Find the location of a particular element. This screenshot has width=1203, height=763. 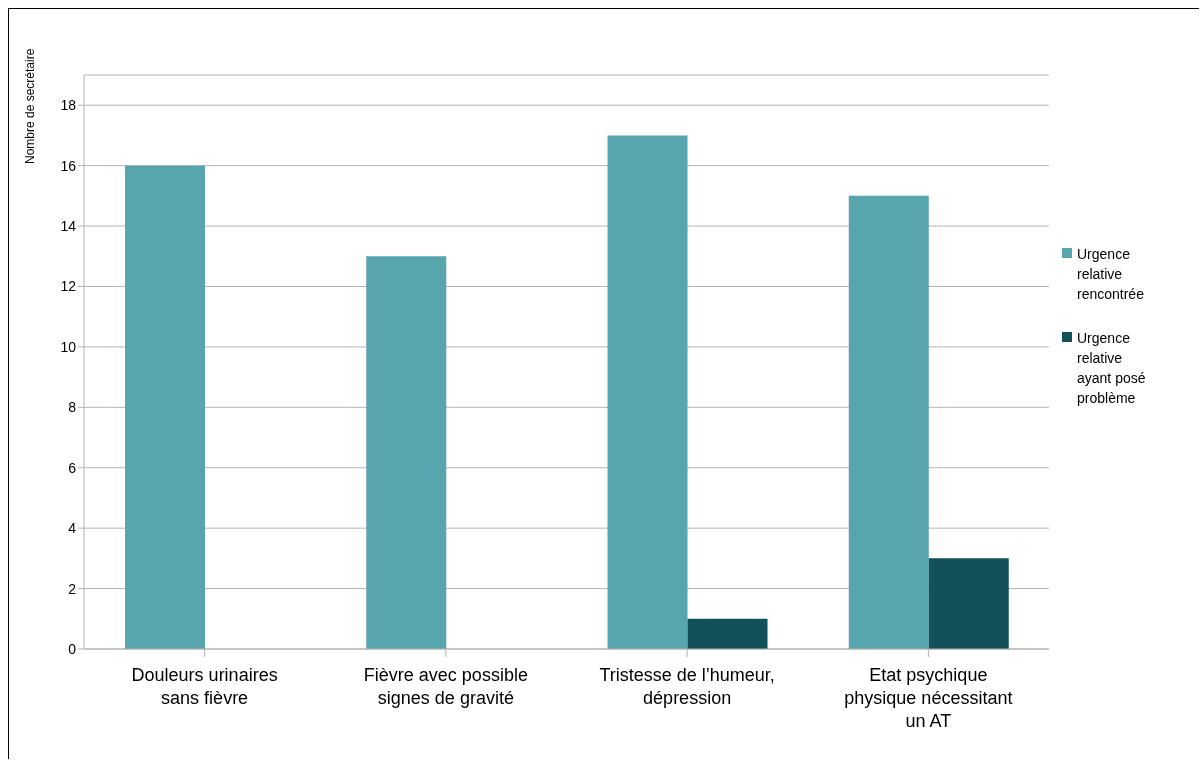

x-tick-label: Douleurs urinaires sans fièvre is located at coordinates (204, 686).